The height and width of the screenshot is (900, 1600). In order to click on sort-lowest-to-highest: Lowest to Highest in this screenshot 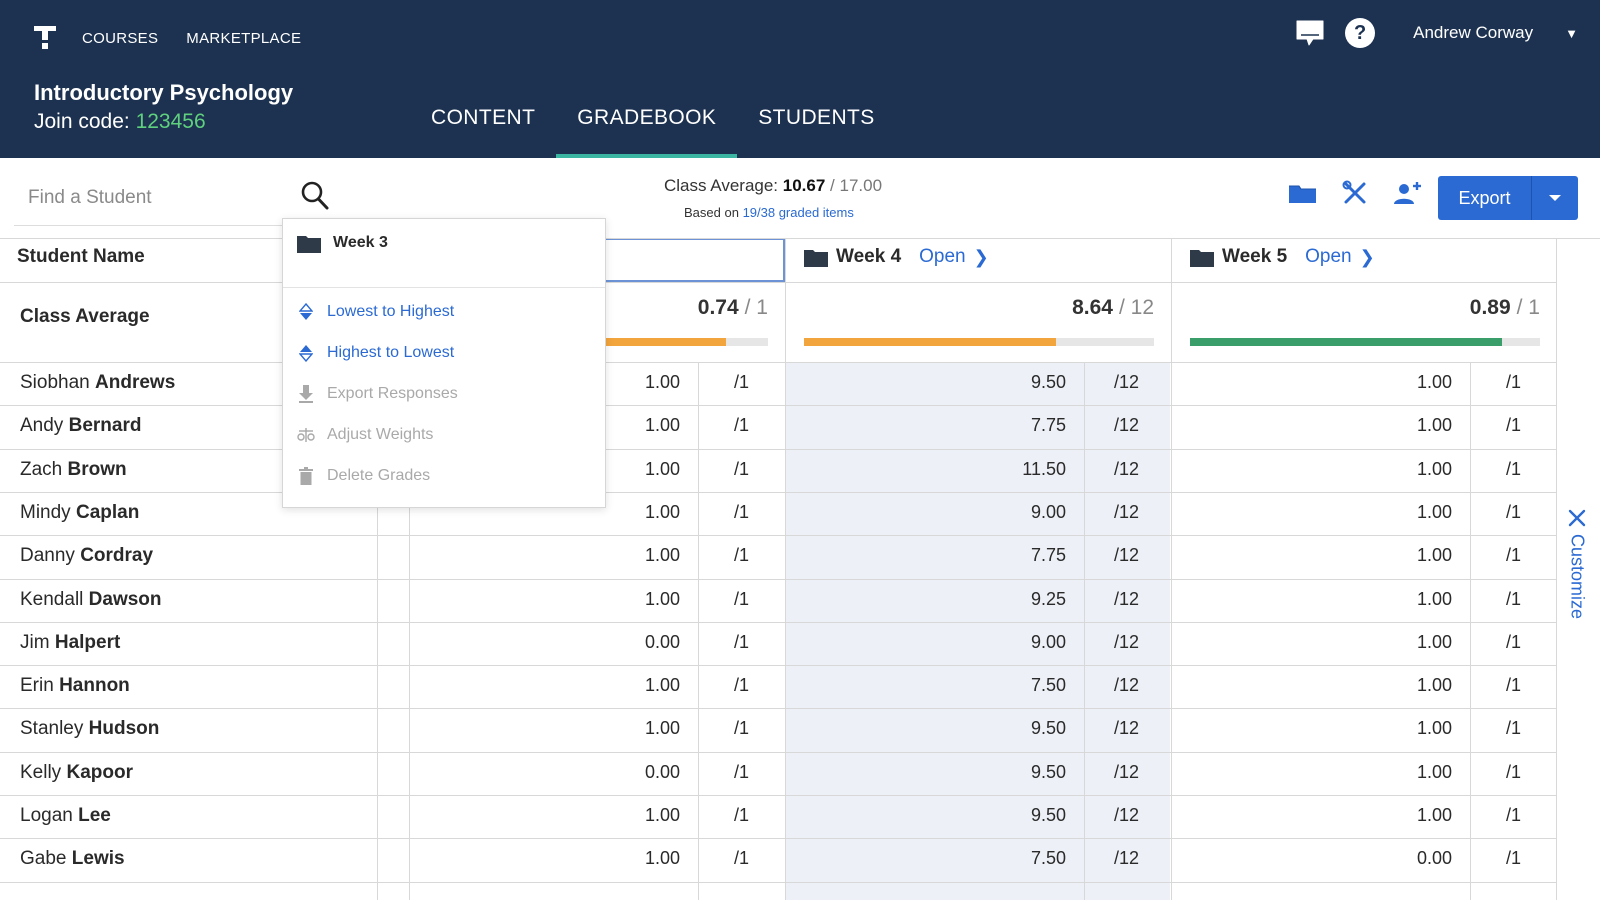, I will do `click(375, 312)`.